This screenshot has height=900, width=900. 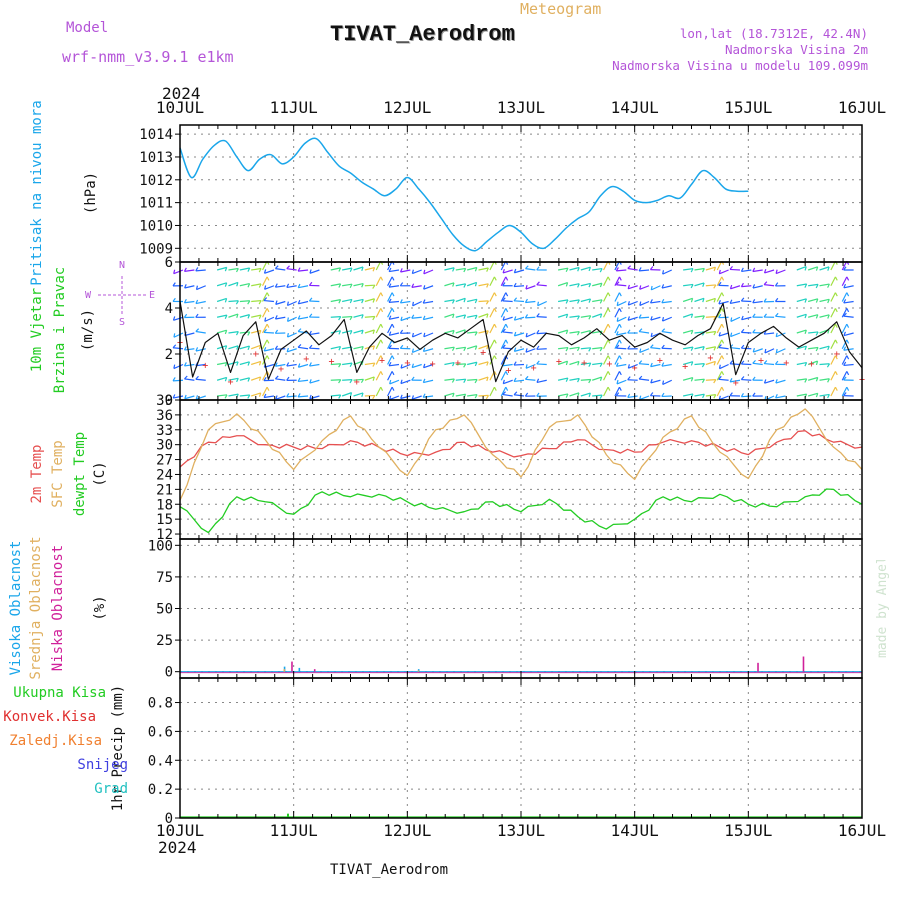 I want to click on wind-speed-line, so click(x=521, y=342).